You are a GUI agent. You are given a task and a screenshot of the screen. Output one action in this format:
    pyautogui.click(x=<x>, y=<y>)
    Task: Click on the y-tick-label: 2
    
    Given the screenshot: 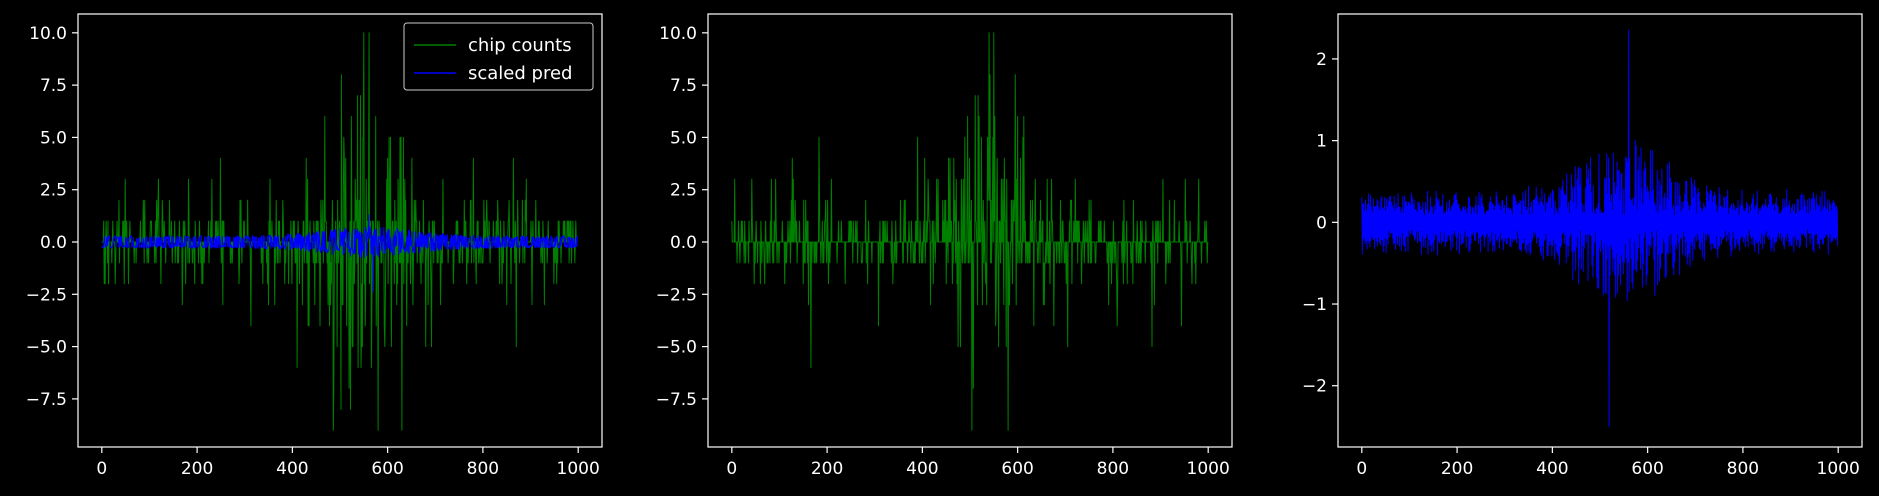 What is the action you would take?
    pyautogui.click(x=1321, y=60)
    